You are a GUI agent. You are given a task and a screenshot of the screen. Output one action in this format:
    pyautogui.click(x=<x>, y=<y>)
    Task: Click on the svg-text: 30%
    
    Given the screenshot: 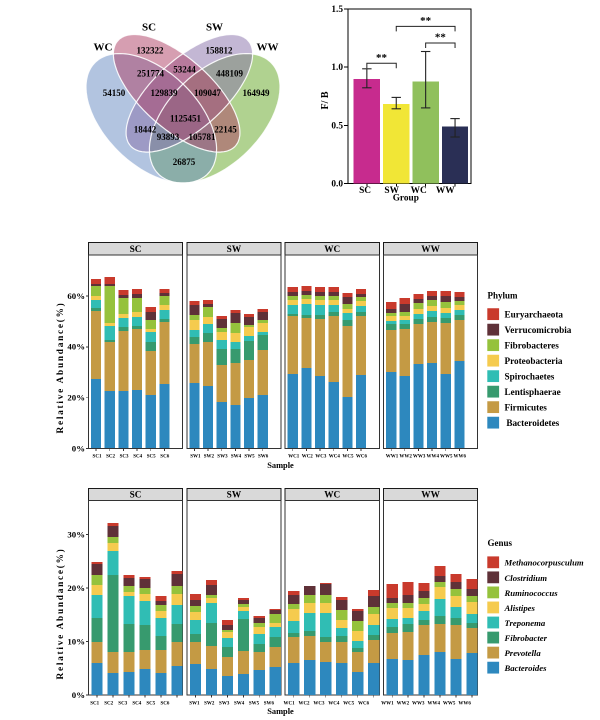 What is the action you would take?
    pyautogui.click(x=76, y=534)
    